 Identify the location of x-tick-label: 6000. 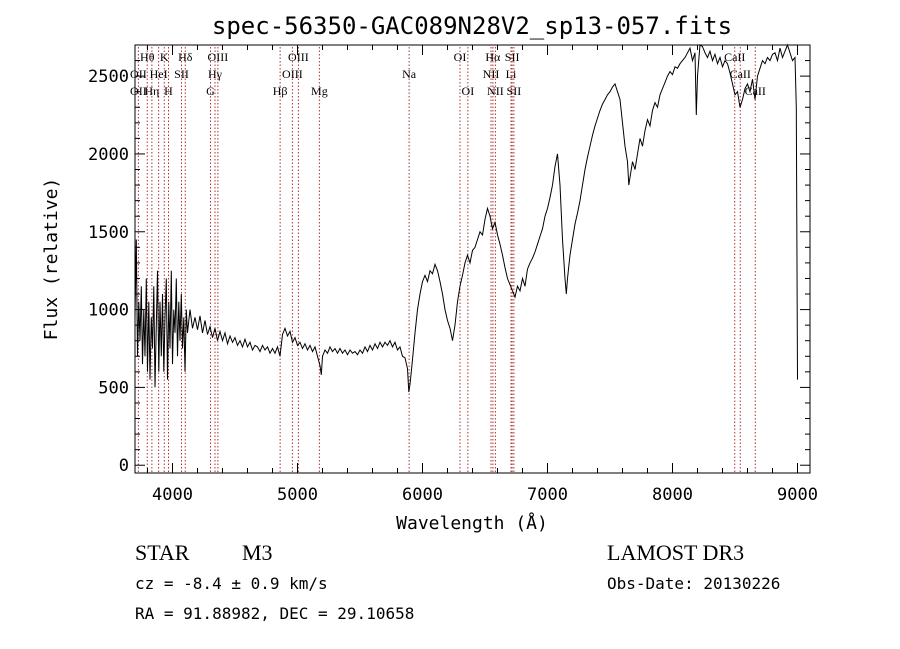
(422, 495).